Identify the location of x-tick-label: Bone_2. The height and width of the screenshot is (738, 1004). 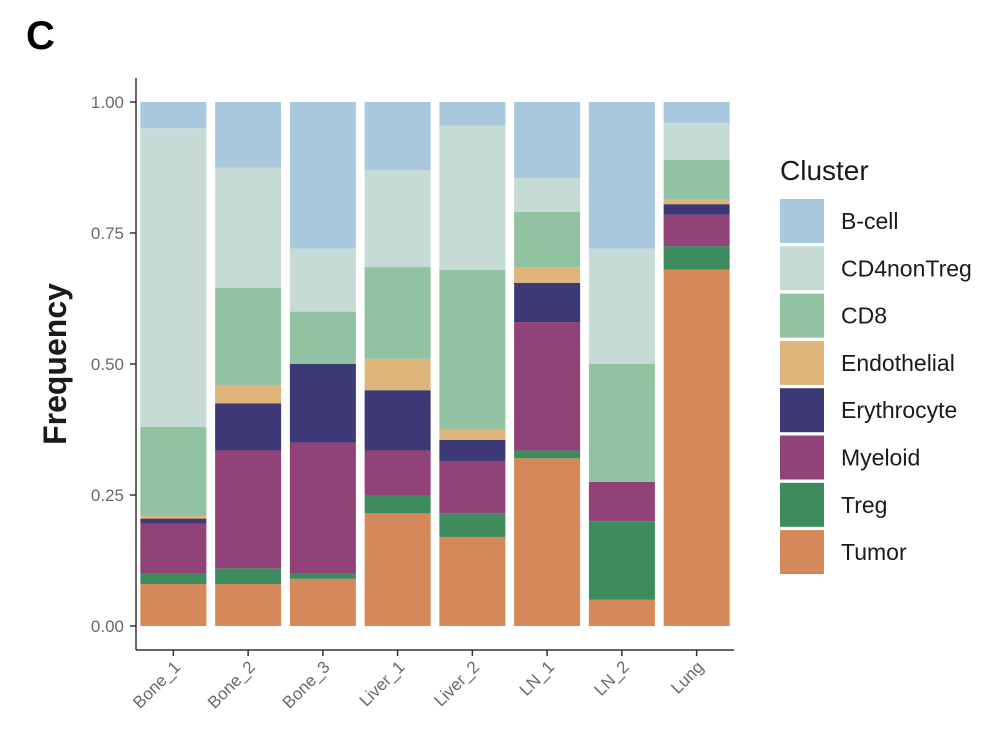
(231, 684).